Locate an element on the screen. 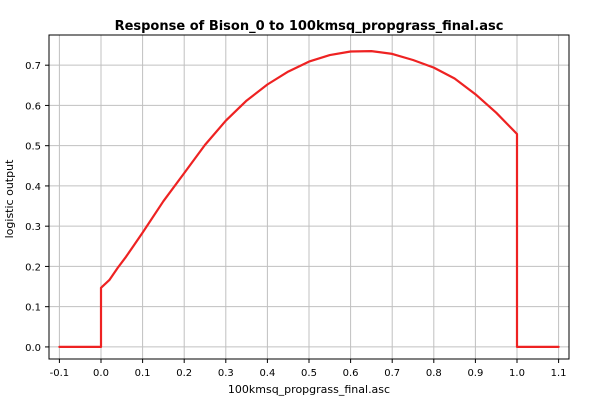 The image size is (600, 400). y-tick-label: 0.4 is located at coordinates (33, 187).